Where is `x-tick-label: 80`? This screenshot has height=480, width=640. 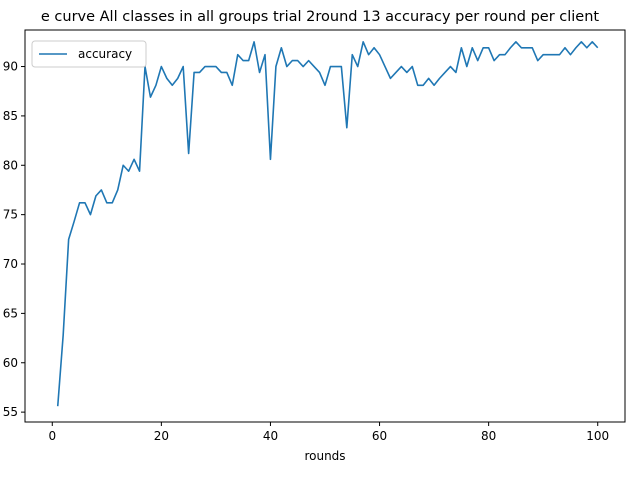 x-tick-label: 80 is located at coordinates (488, 436).